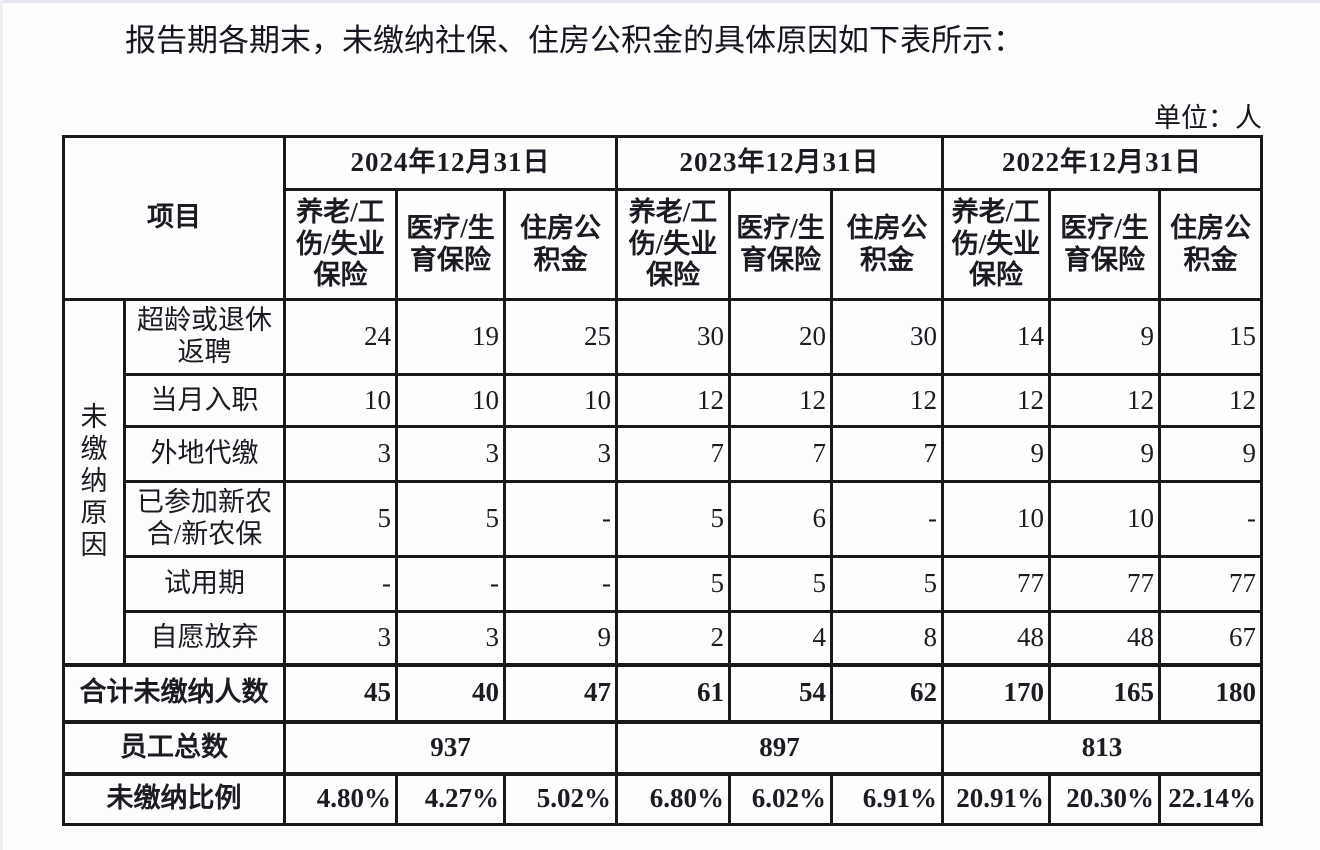 The width and height of the screenshot is (1320, 850). Describe the element at coordinates (450, 337) in the screenshot. I see `value-cell: 19` at that location.